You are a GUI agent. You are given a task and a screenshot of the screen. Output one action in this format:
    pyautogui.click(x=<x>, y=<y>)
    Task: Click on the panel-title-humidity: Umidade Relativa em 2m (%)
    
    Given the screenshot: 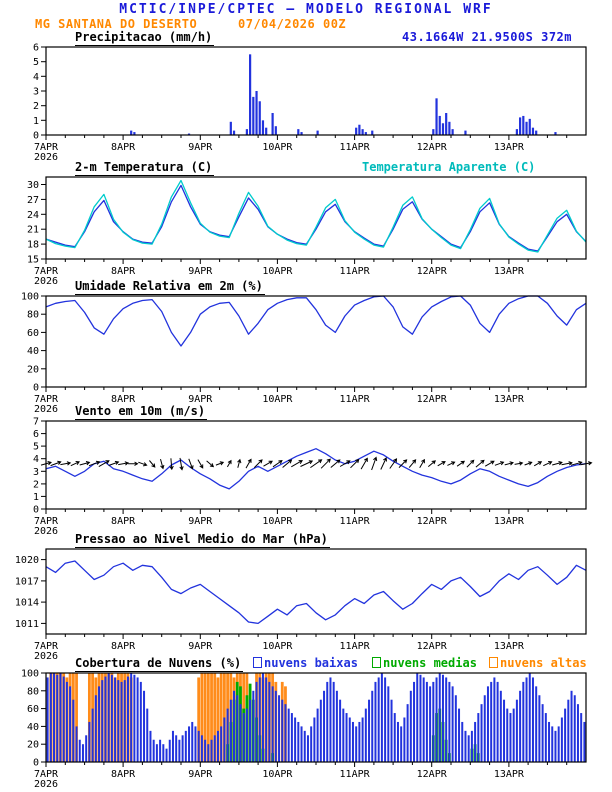 What is the action you would take?
    pyautogui.click(x=170, y=287)
    